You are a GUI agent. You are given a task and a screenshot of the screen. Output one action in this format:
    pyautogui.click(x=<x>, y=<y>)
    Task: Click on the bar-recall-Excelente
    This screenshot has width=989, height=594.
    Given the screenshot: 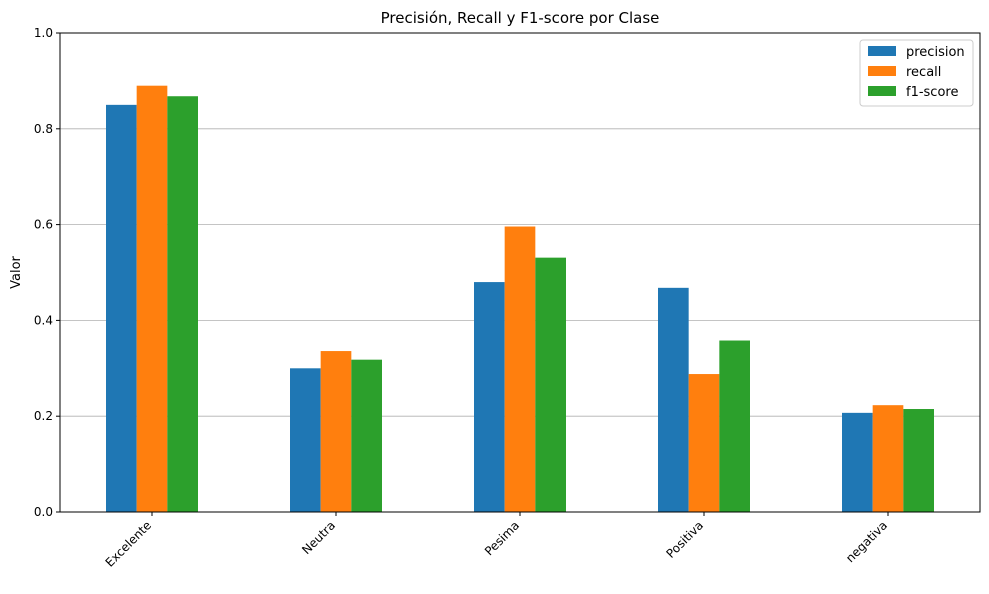 What is the action you would take?
    pyautogui.click(x=152, y=298)
    